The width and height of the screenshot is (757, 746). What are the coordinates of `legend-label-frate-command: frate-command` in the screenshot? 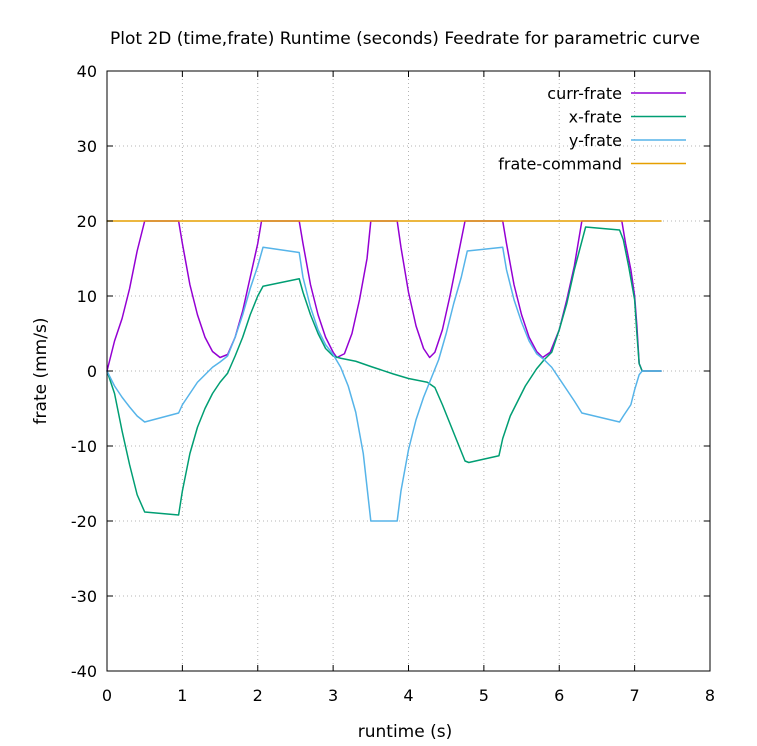 It's located at (560, 164).